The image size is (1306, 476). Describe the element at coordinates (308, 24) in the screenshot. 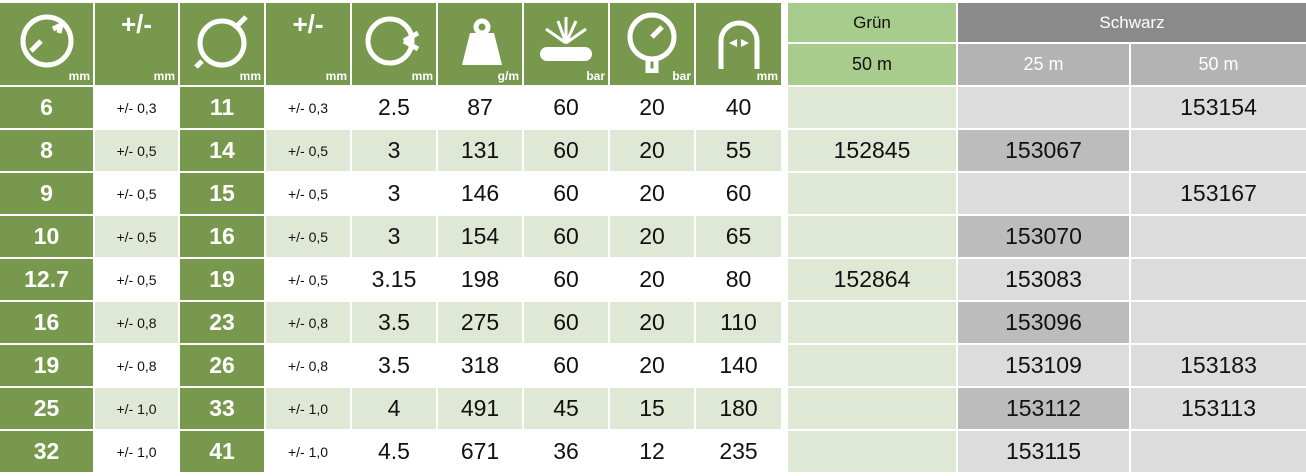

I see `symbol: +/-` at that location.